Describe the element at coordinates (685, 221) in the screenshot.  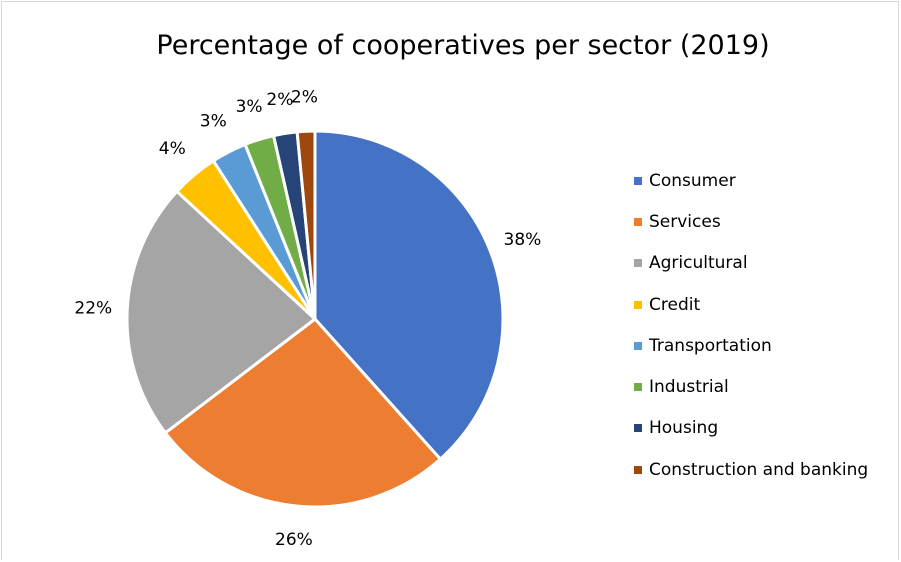
I see `legend-label: Services` at that location.